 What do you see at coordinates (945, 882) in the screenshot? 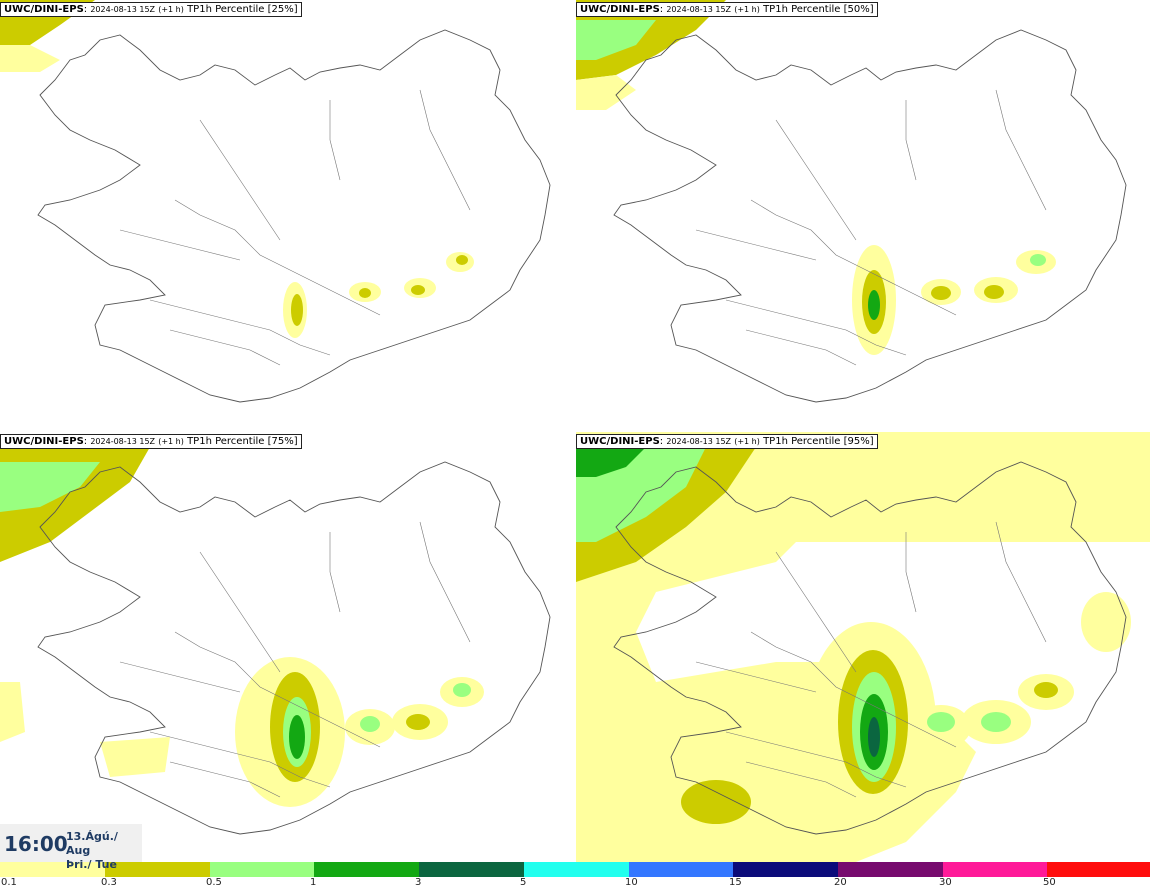
I see `legend-tick-label: 30` at bounding box center [945, 882].